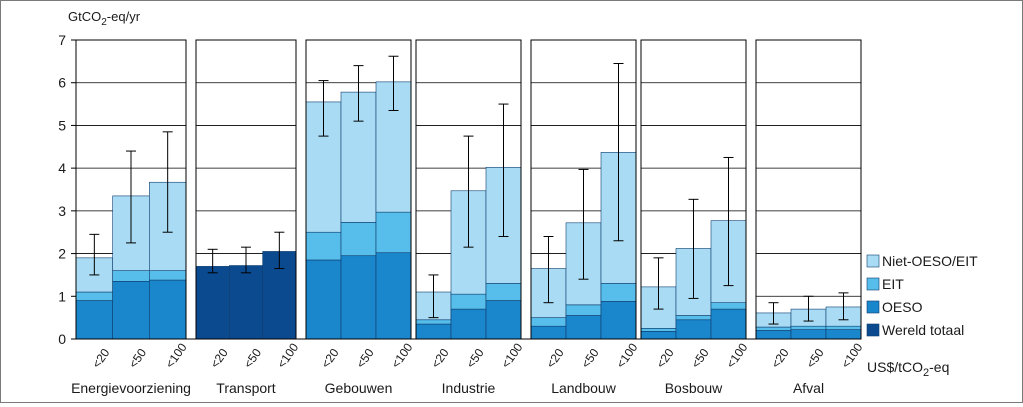  Describe the element at coordinates (62, 211) in the screenshot. I see `y-tick-label: 3` at that location.